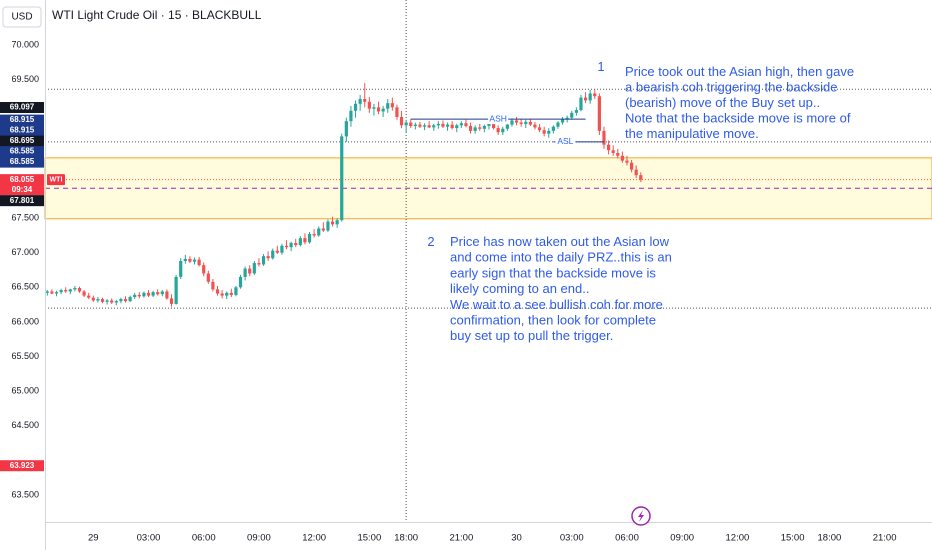 This screenshot has height=550, width=932. Describe the element at coordinates (22, 151) in the screenshot. I see `price-tag-label: 68.585` at that location.